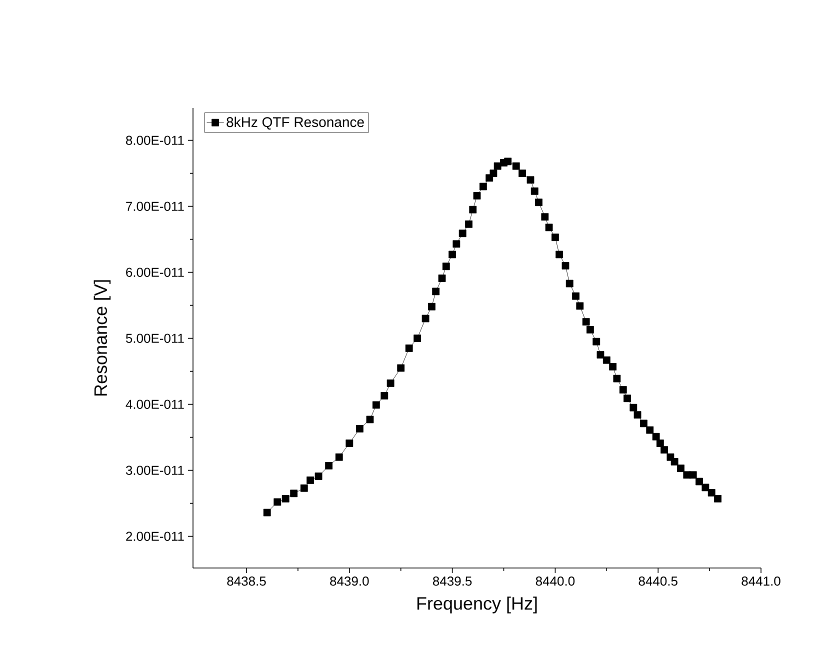  I want to click on x-tick-label: 8440.5, so click(658, 581).